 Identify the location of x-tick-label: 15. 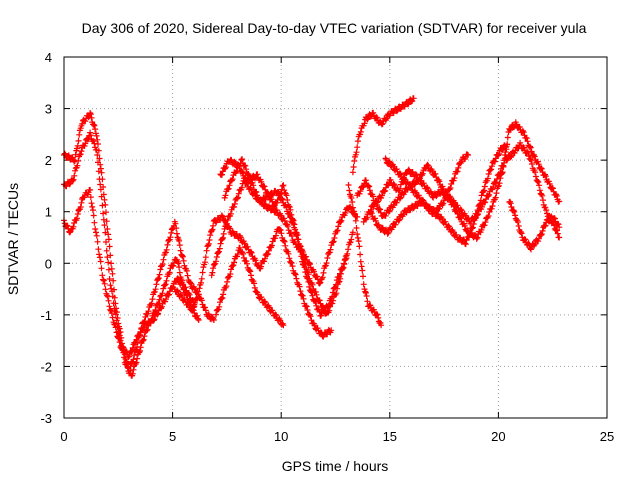
(390, 436).